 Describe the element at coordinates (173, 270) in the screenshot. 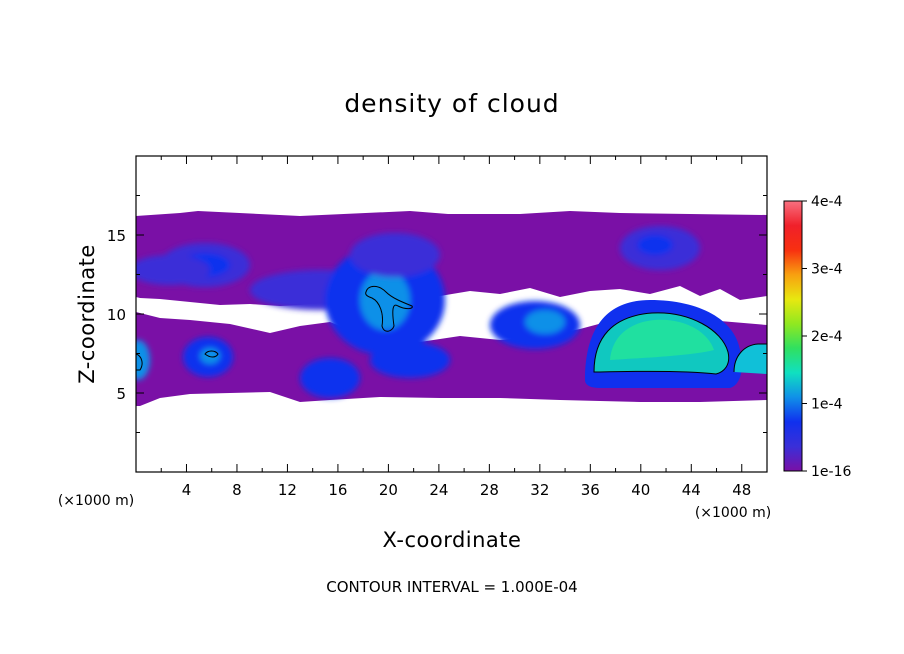

I see `cloud-left-band` at that location.